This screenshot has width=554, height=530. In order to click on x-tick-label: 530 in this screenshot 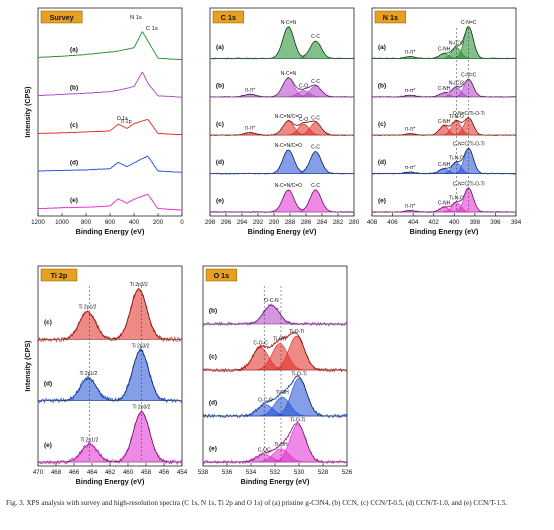, I will do `click(299, 472)`.